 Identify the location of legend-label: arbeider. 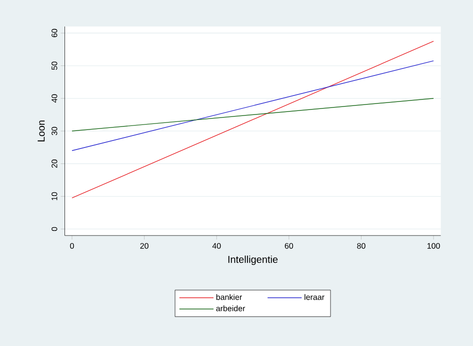
(231, 308).